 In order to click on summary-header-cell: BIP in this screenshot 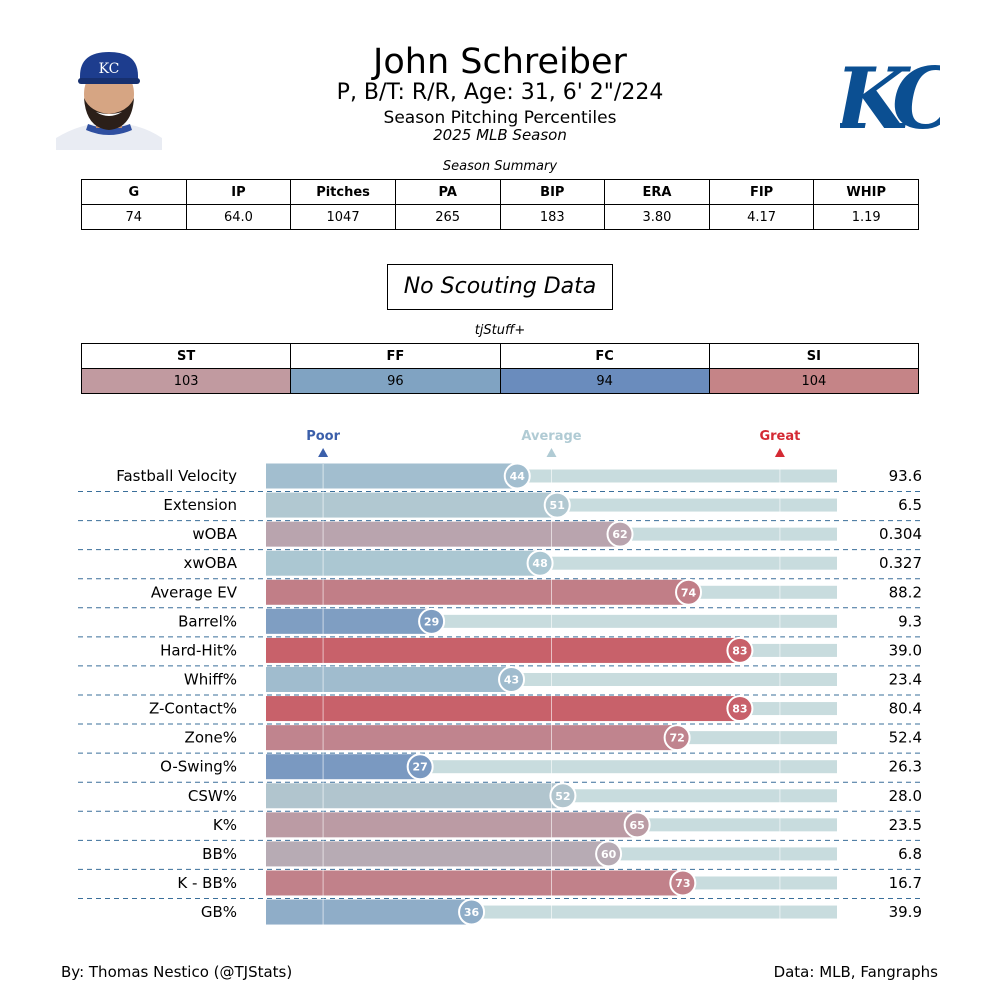, I will do `click(552, 192)`.